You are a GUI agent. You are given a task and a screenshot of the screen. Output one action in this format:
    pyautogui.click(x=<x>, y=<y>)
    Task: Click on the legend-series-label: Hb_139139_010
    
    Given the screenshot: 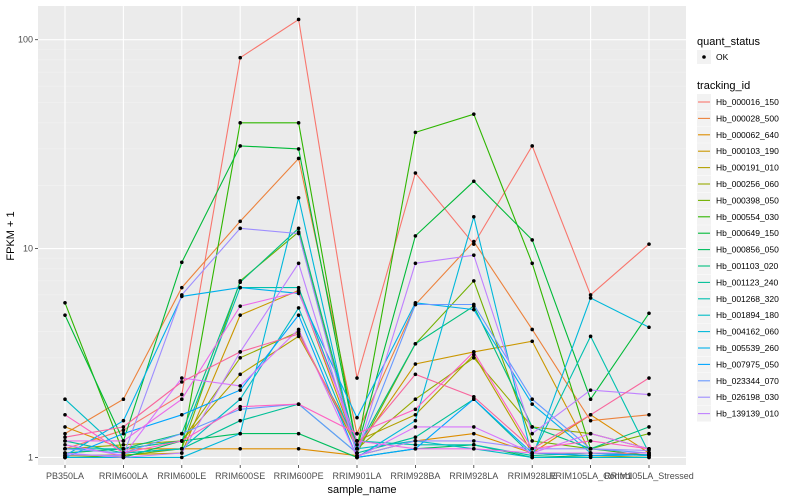 What is the action you would take?
    pyautogui.click(x=747, y=414)
    